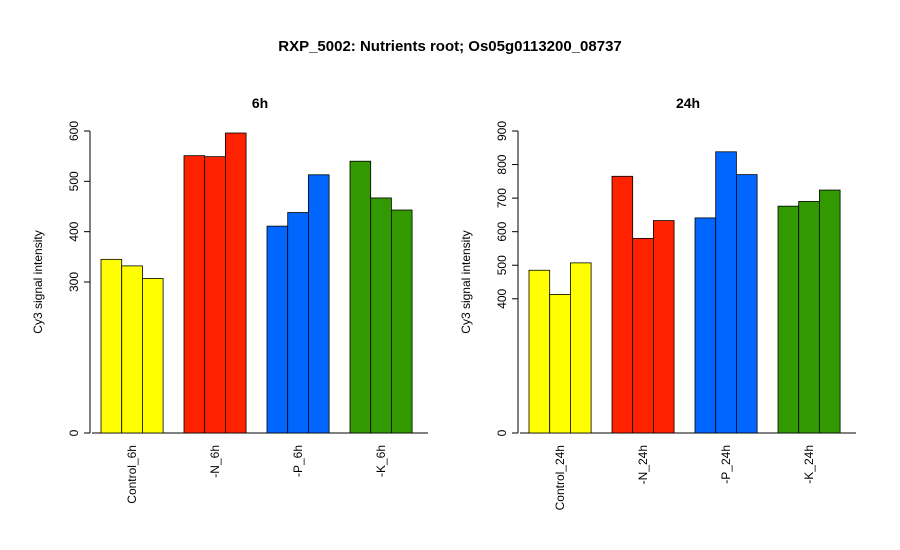 This screenshot has height=550, width=900. What do you see at coordinates (381, 461) in the screenshot?
I see `category-label: -K_6h` at bounding box center [381, 461].